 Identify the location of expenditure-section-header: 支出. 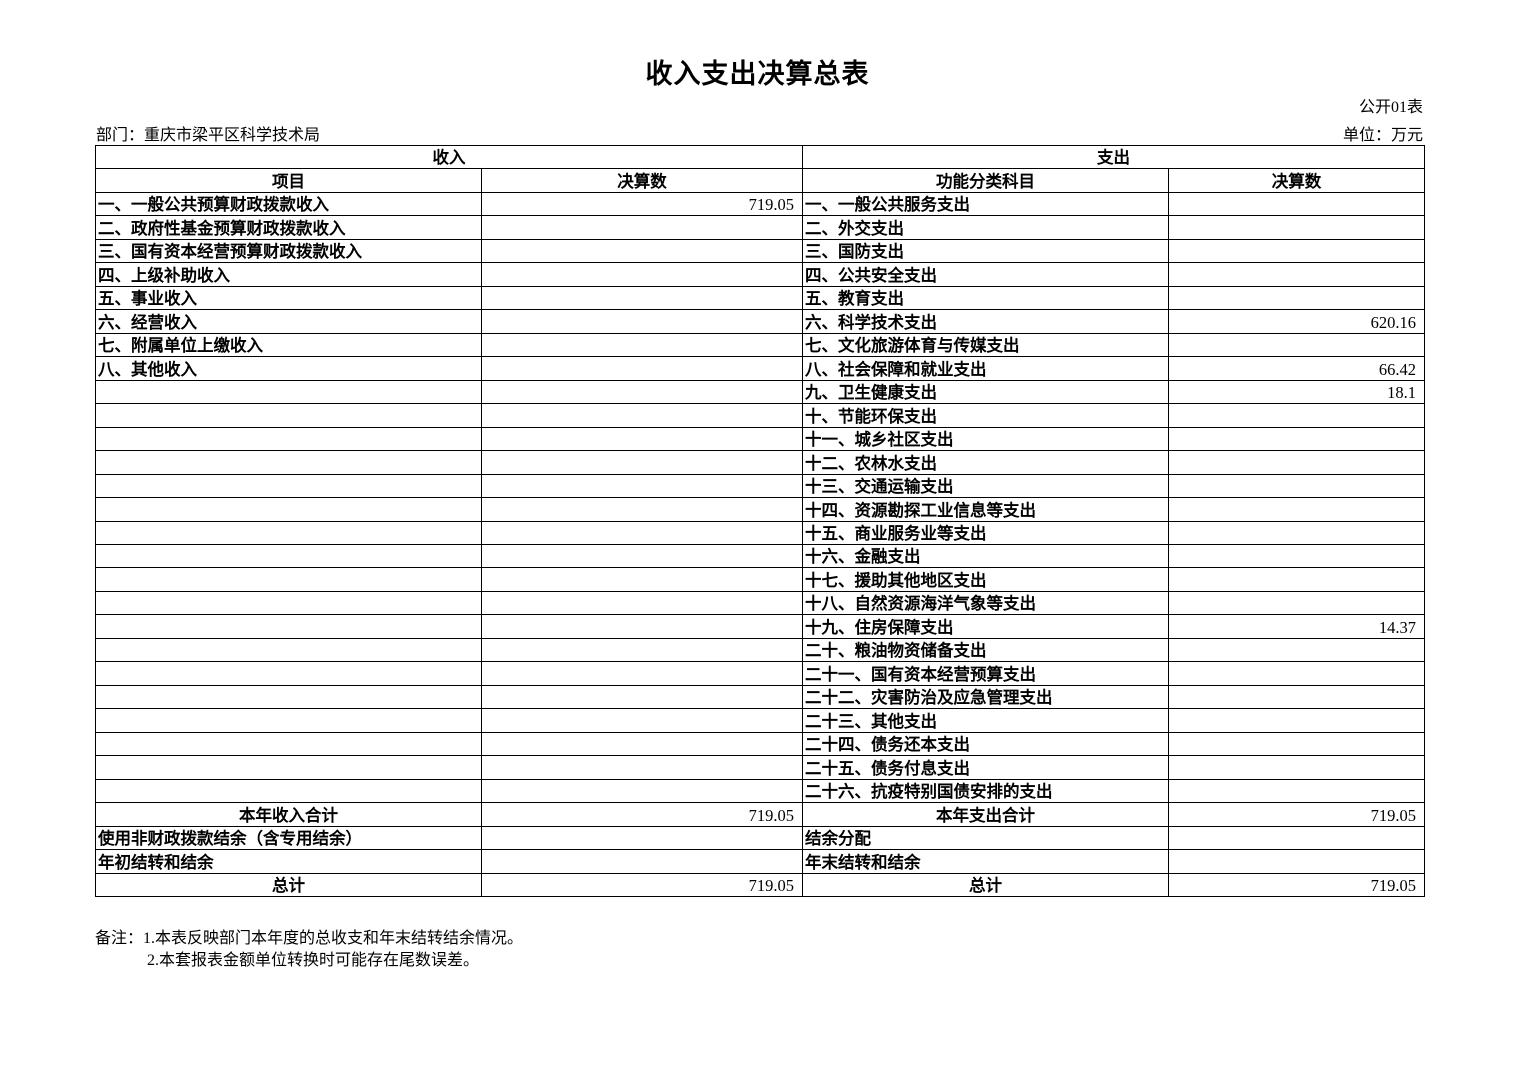
(1113, 157).